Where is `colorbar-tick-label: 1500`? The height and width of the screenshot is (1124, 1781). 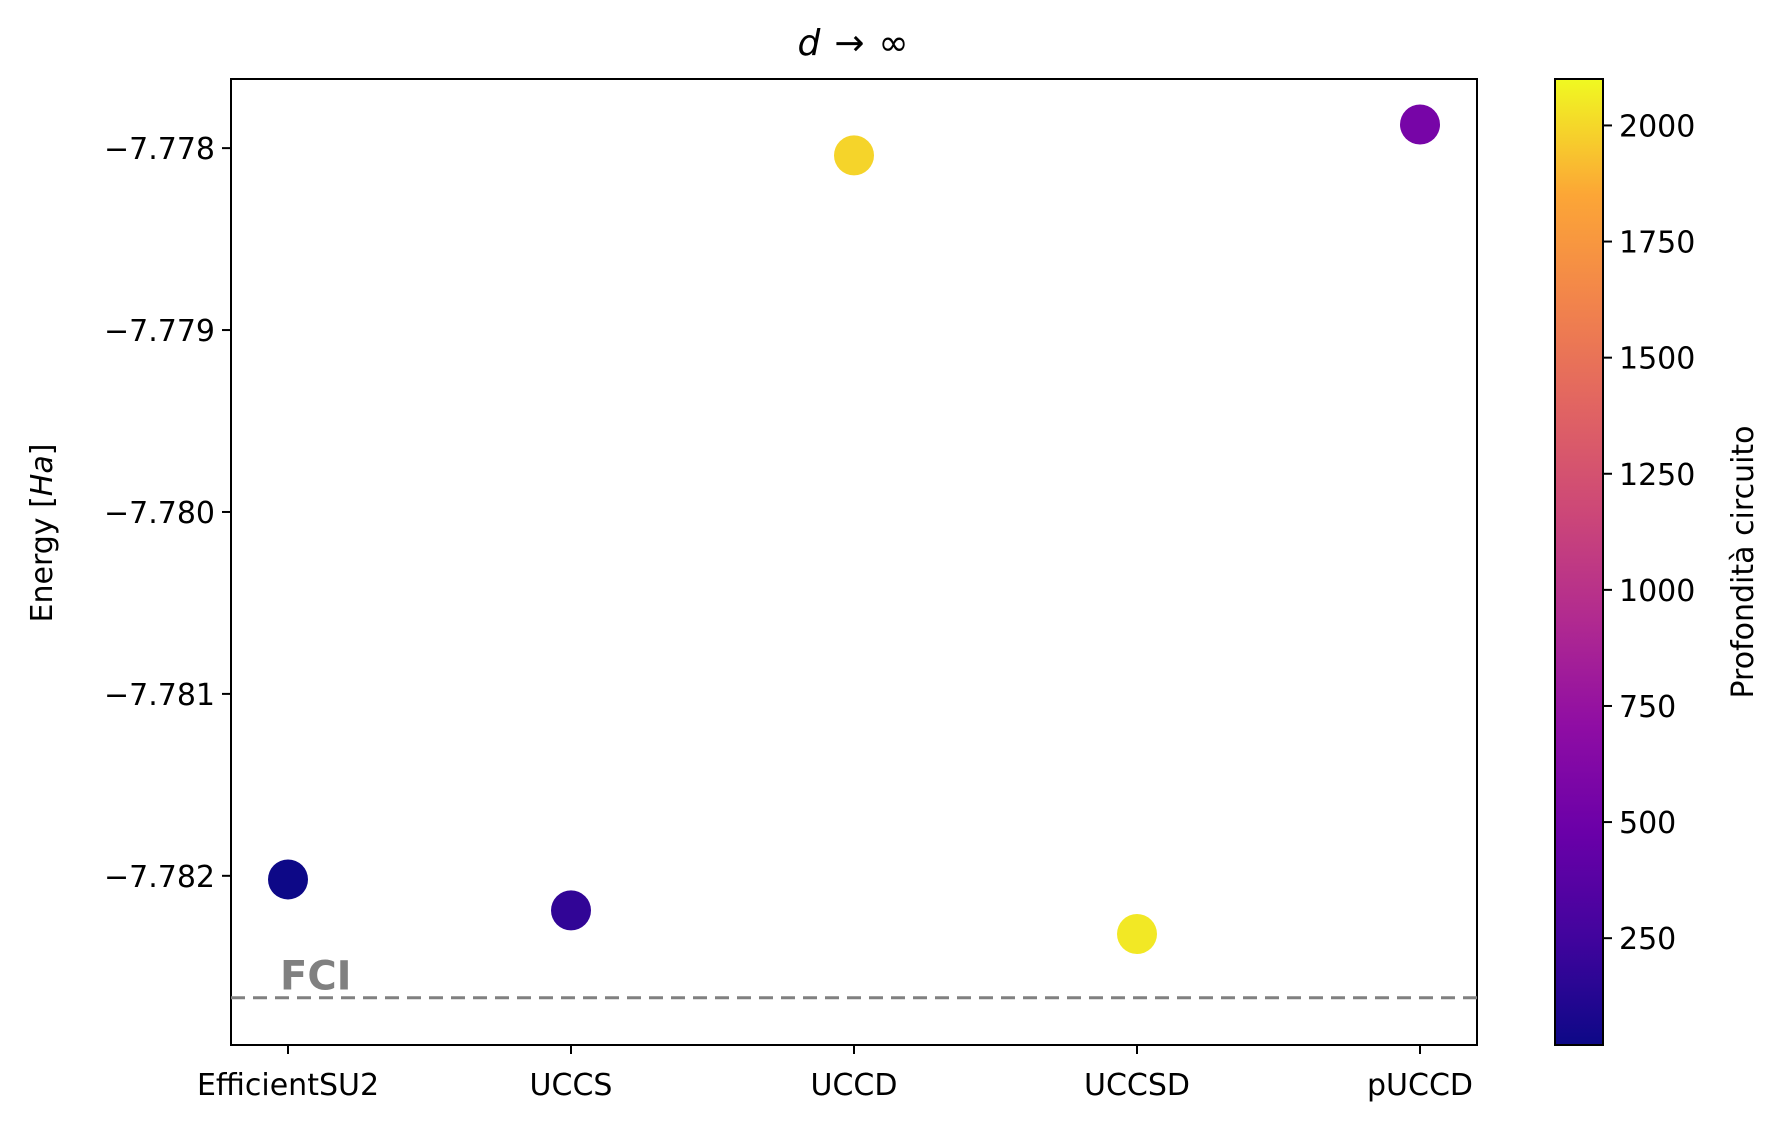 colorbar-tick-label: 1500 is located at coordinates (1657, 359).